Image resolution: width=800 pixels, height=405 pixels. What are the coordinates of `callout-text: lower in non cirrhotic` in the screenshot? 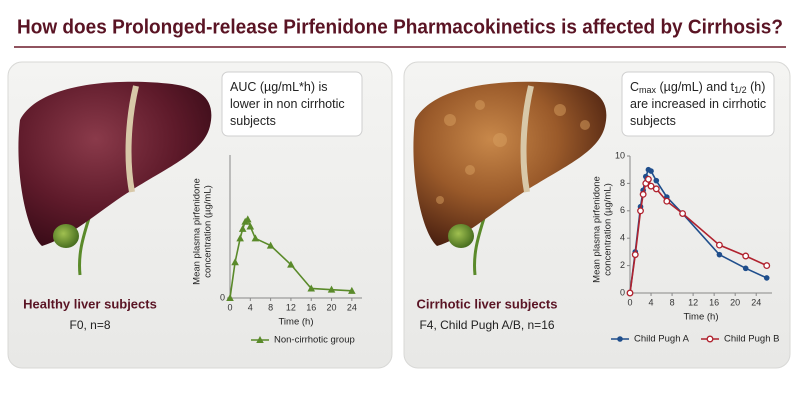 It's located at (287, 104).